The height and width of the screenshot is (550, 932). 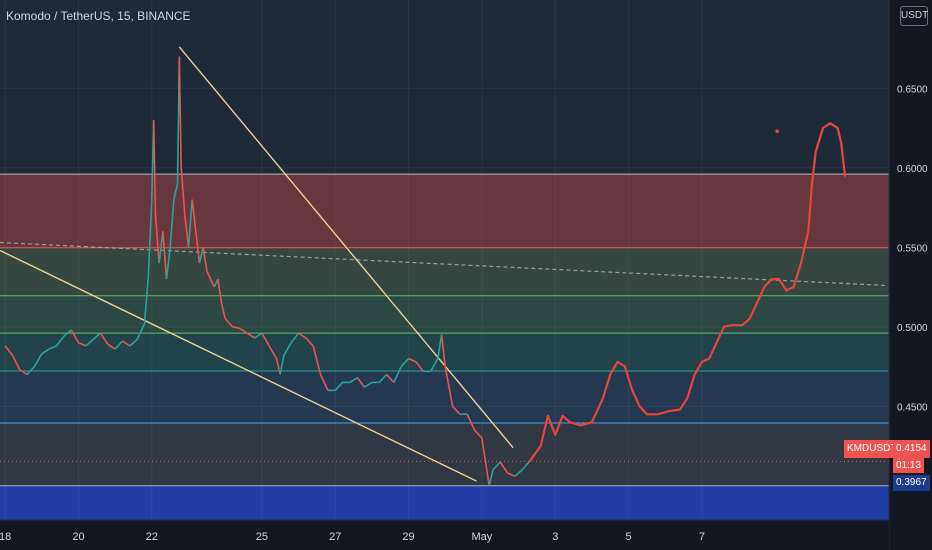 What do you see at coordinates (335, 537) in the screenshot?
I see `x-tick-label: 27` at bounding box center [335, 537].